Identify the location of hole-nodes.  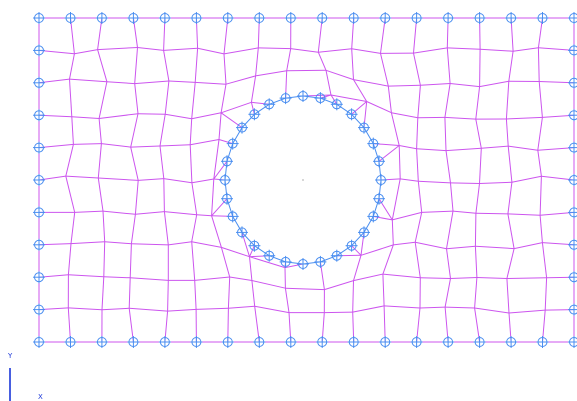
(303, 180).